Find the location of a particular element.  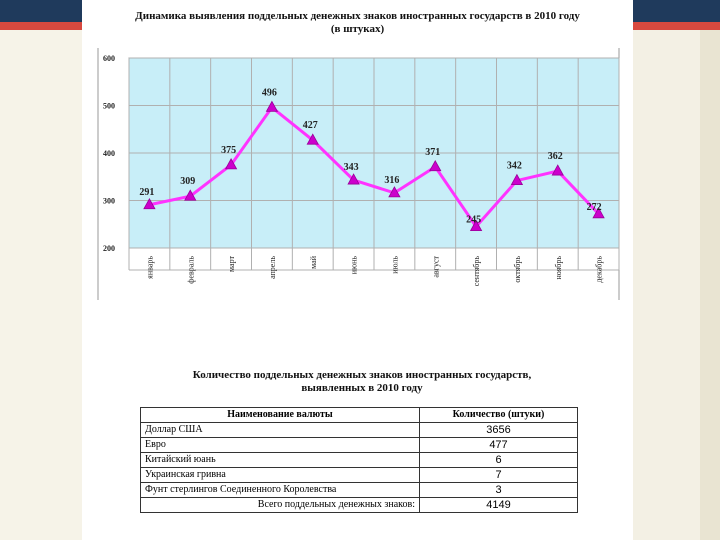

slide-accent-bar-left is located at coordinates (41, 26).